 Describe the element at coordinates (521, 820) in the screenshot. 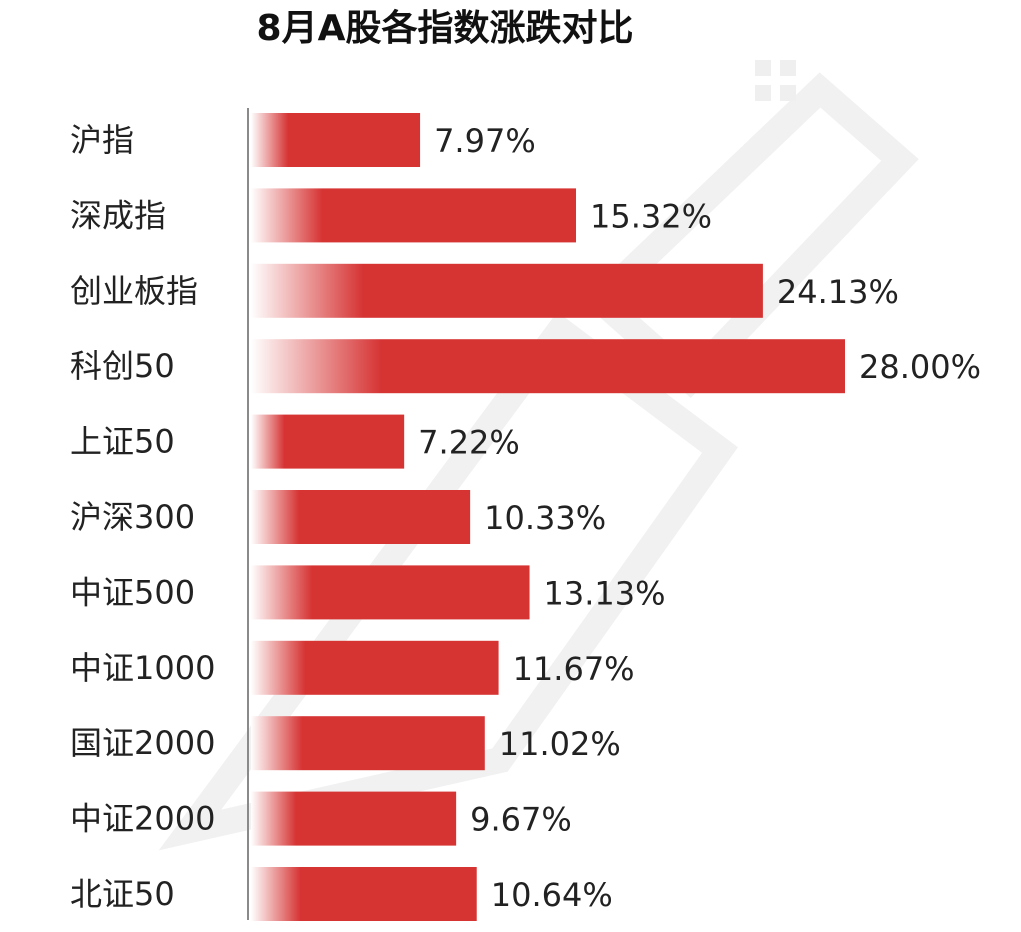

I see `value-label-10: 9.67%` at that location.